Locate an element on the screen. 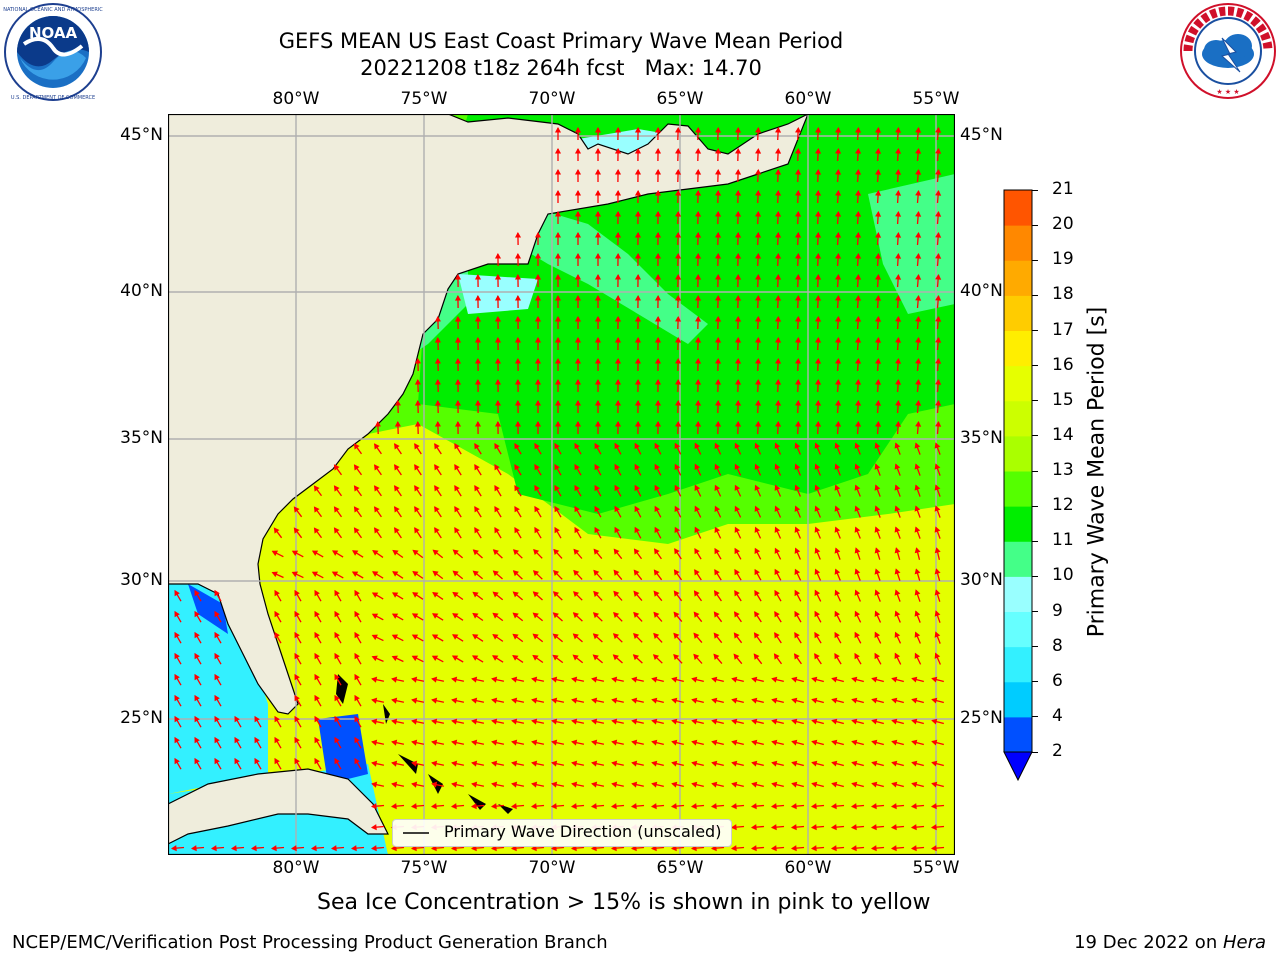  colorbar-tick-label: 14 is located at coordinates (1063, 434).